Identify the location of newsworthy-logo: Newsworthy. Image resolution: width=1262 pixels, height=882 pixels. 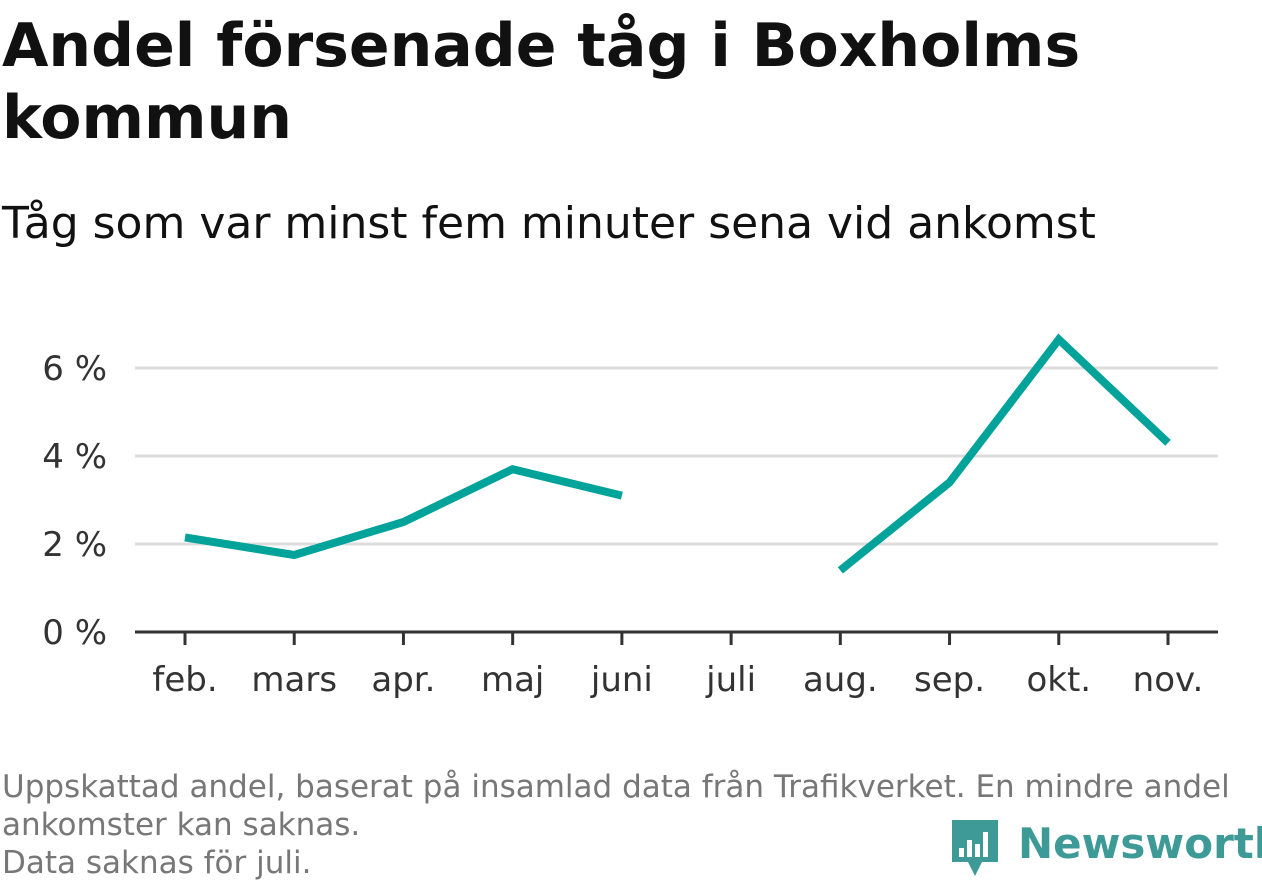
(1106, 849).